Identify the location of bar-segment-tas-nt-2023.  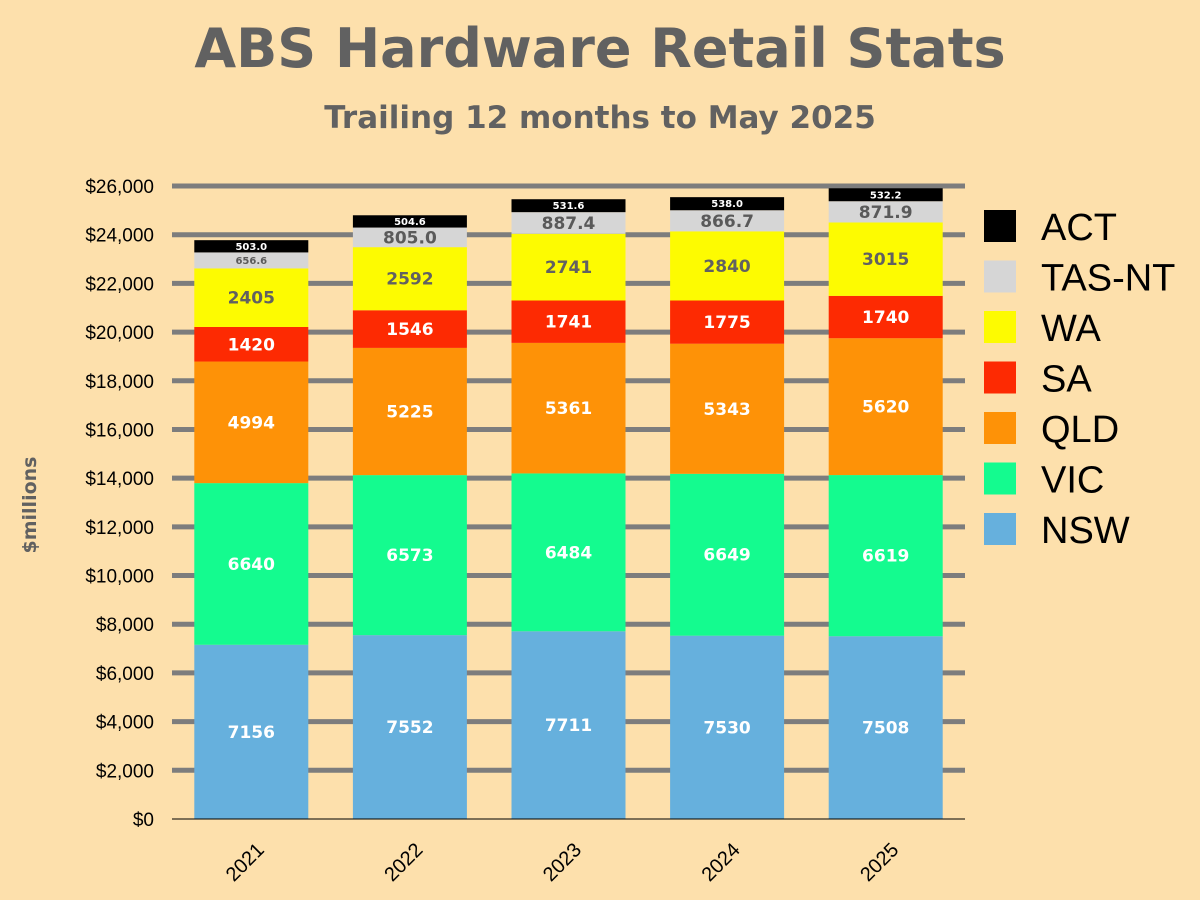
(568, 223).